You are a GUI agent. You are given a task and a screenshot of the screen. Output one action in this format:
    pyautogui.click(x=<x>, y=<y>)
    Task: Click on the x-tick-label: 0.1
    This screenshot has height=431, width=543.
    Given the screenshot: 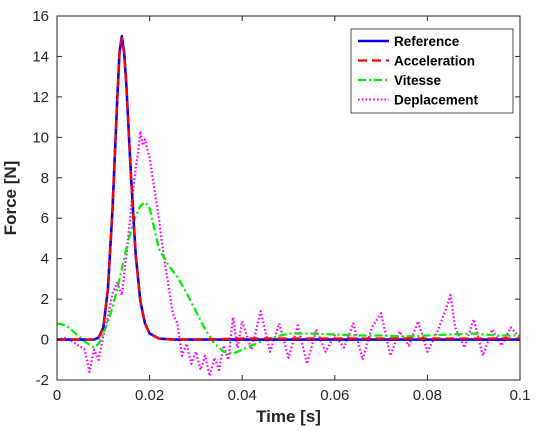 What is the action you would take?
    pyautogui.click(x=520, y=395)
    